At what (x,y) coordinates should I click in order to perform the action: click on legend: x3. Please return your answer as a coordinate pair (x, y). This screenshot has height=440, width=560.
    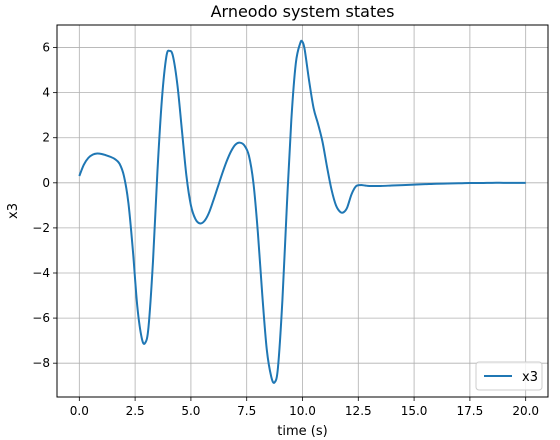
    Looking at the image, I should click on (509, 376).